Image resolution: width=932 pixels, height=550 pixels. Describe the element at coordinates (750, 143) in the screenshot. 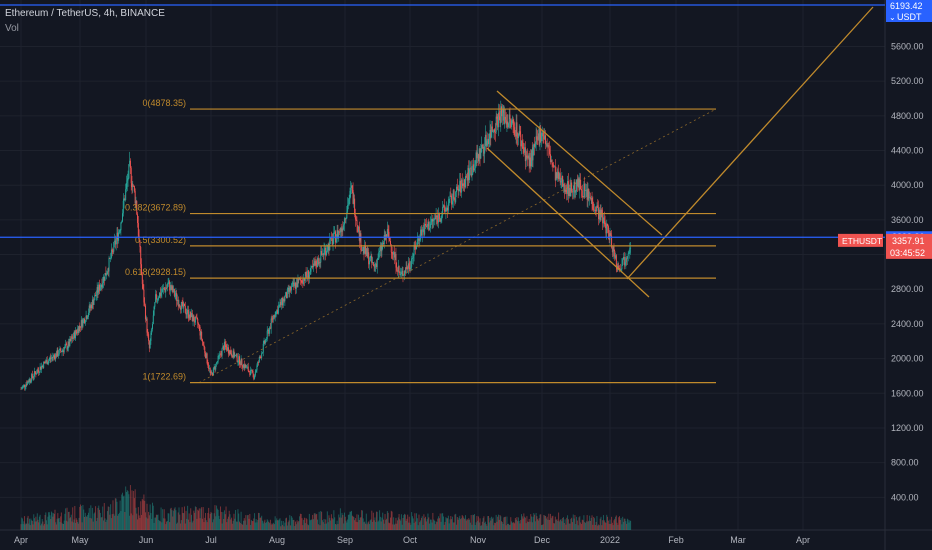

I see `projection-line` at that location.